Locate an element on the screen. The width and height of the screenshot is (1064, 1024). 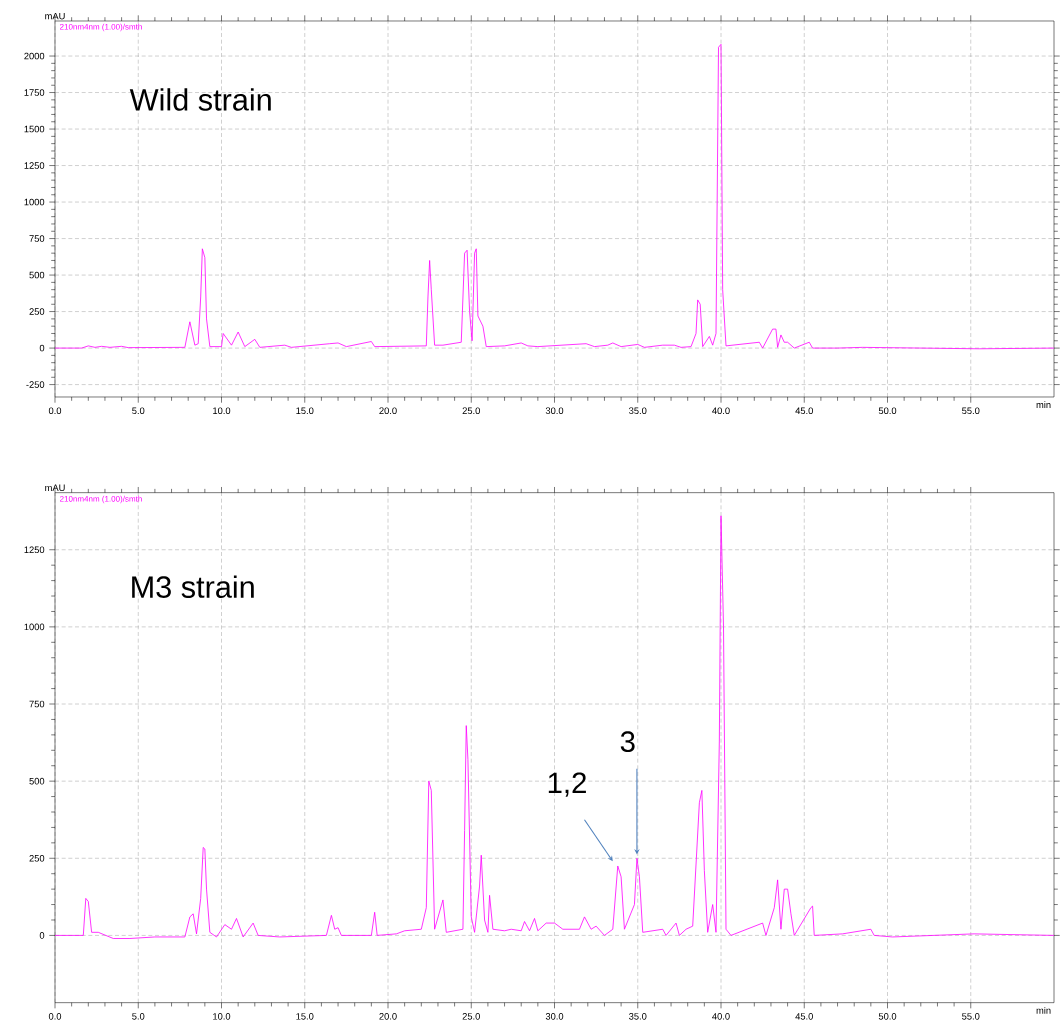
annotation: 1,2 is located at coordinates (567, 784).